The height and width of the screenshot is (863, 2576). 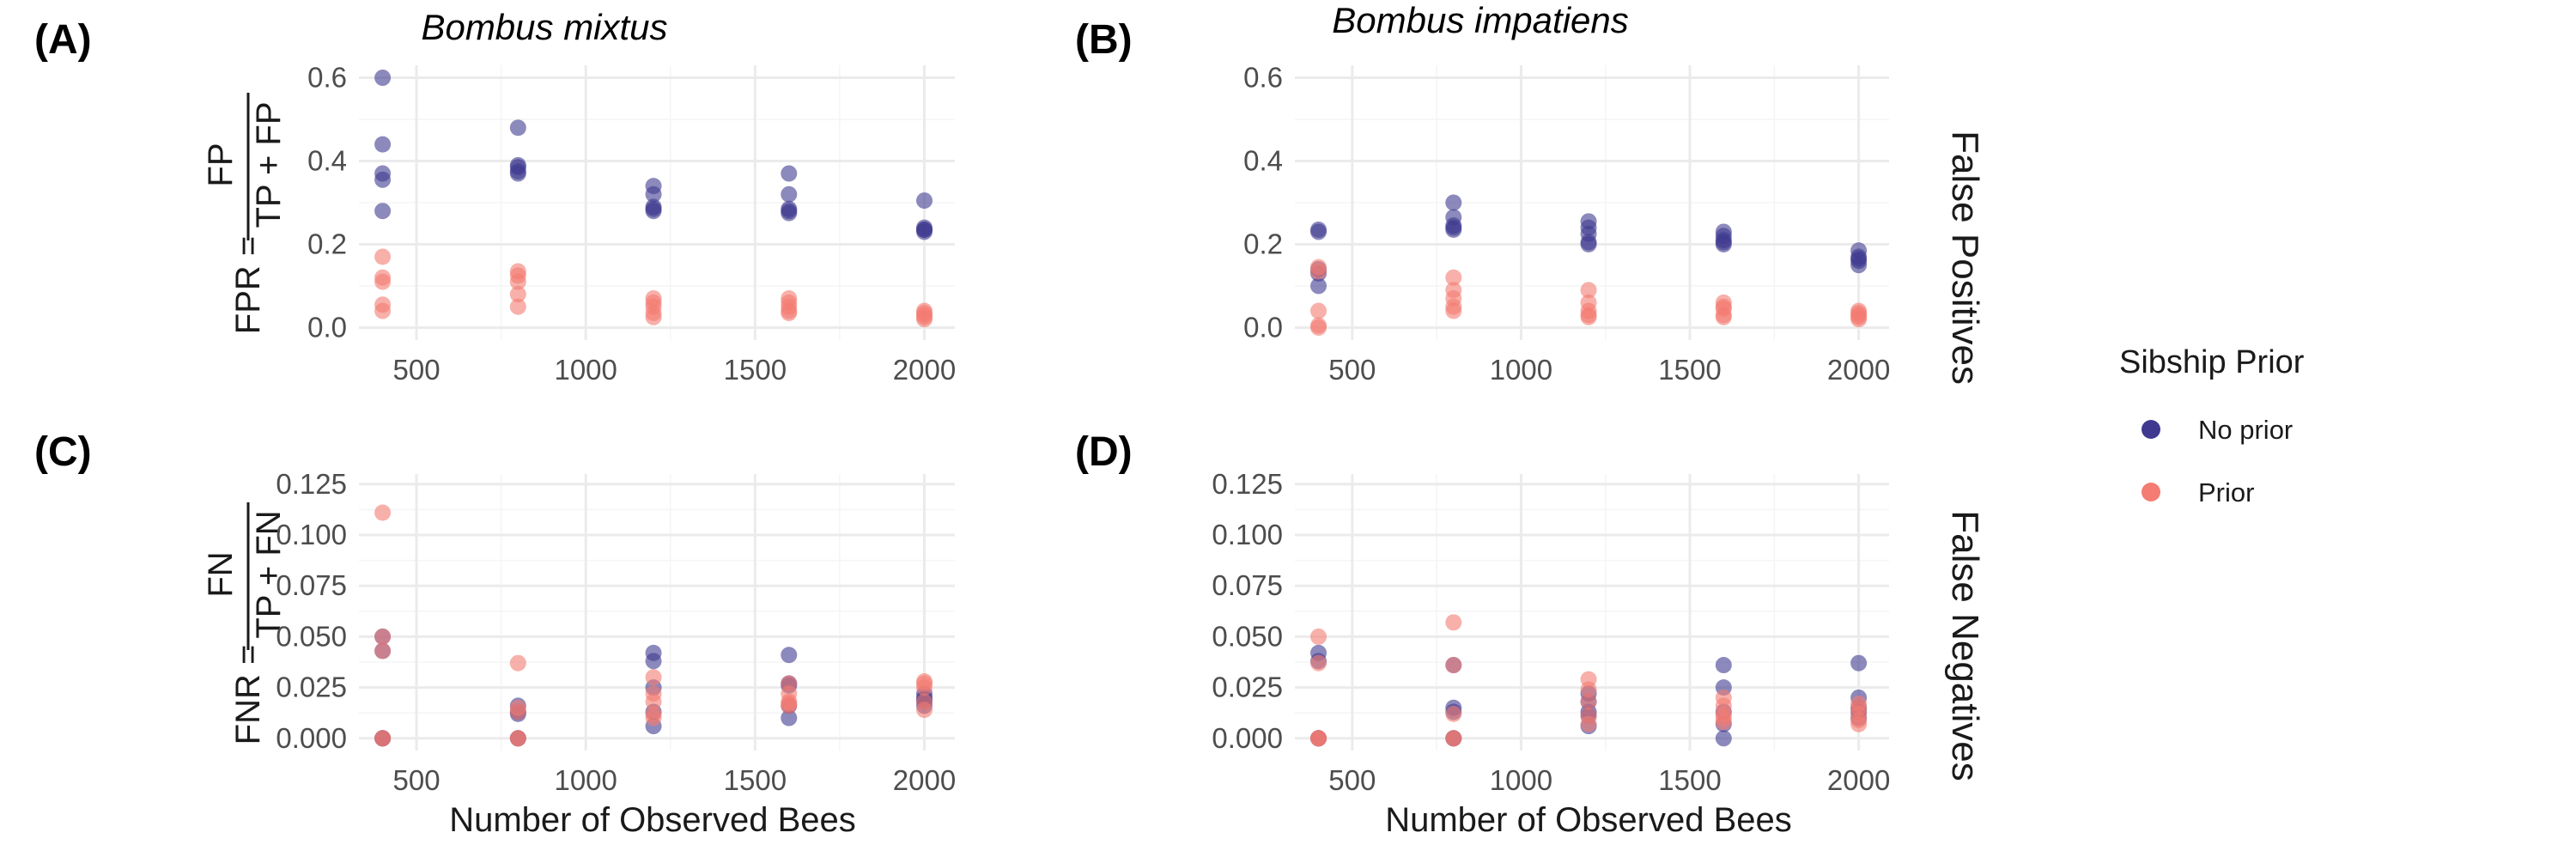 What do you see at coordinates (1588, 820) in the screenshot?
I see `x-axis-title-right: Number of Observed Bees` at bounding box center [1588, 820].